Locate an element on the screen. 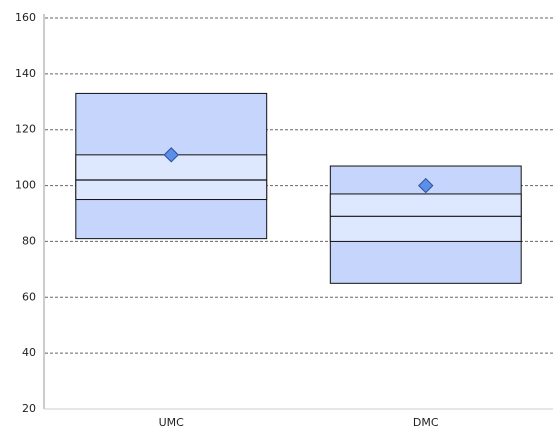 This screenshot has height=432, width=553. y-tick-label: 40 is located at coordinates (29, 352).